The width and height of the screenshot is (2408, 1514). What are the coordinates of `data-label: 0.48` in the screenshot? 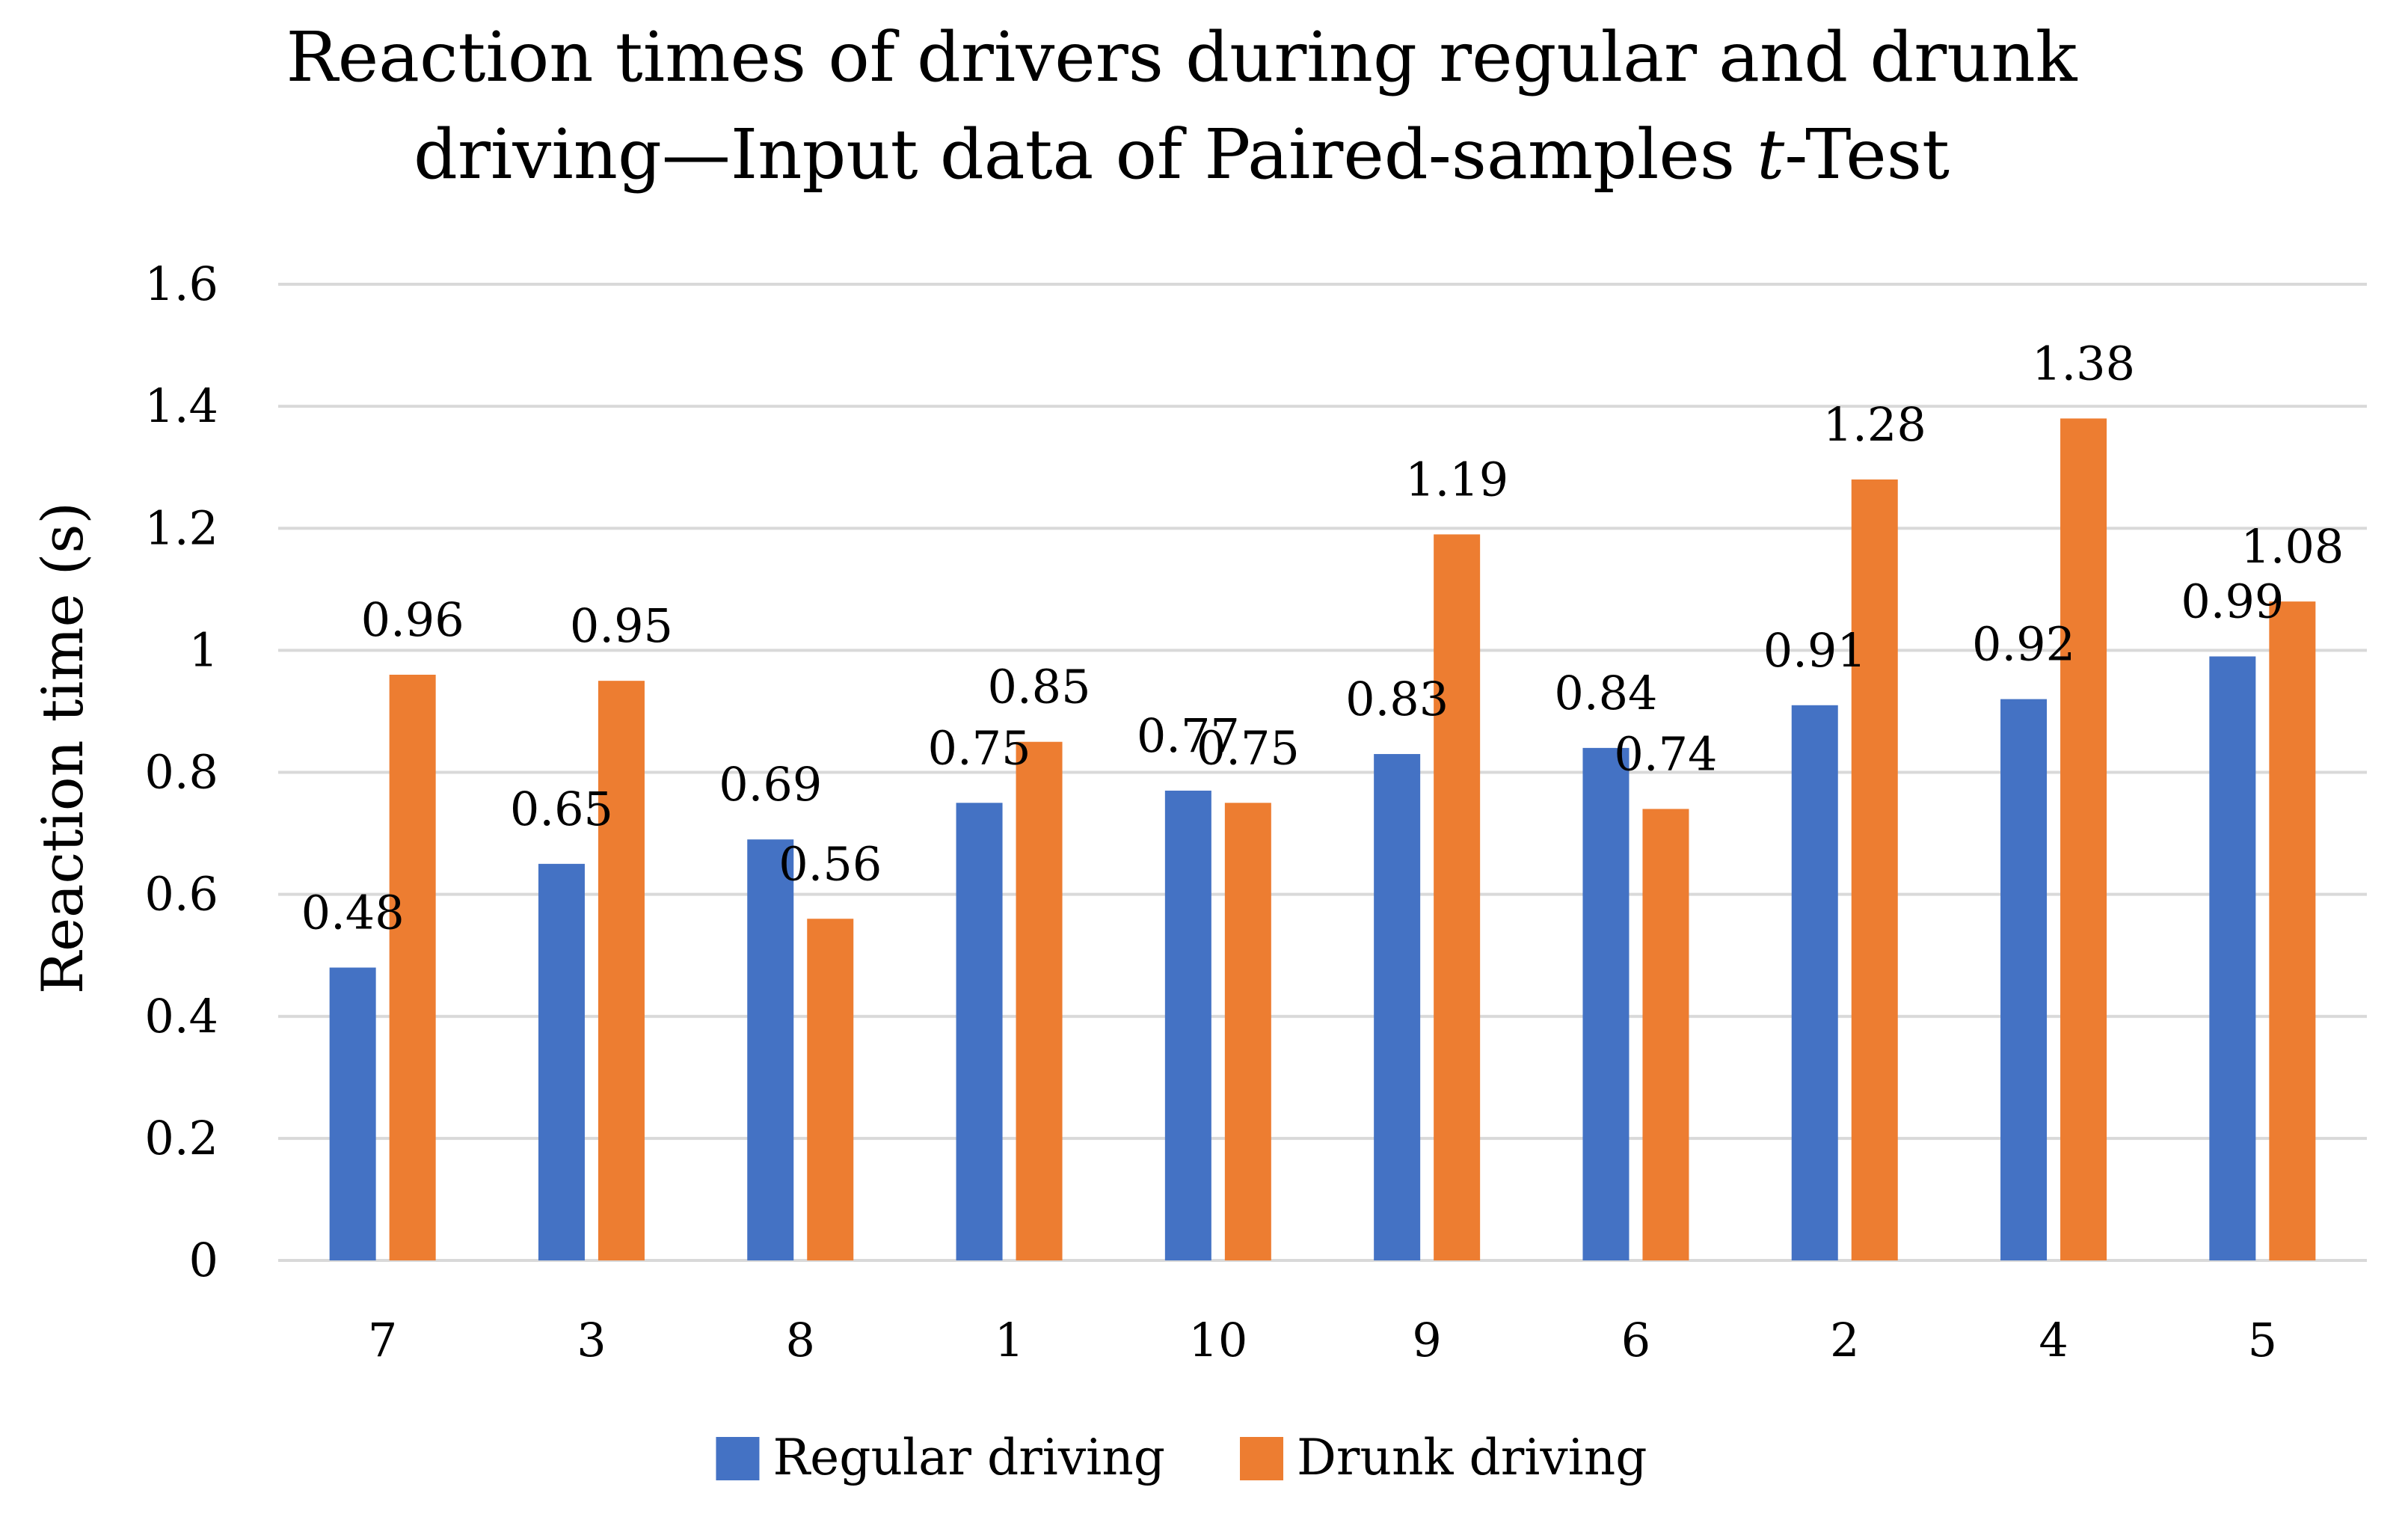 It's located at (353, 913).